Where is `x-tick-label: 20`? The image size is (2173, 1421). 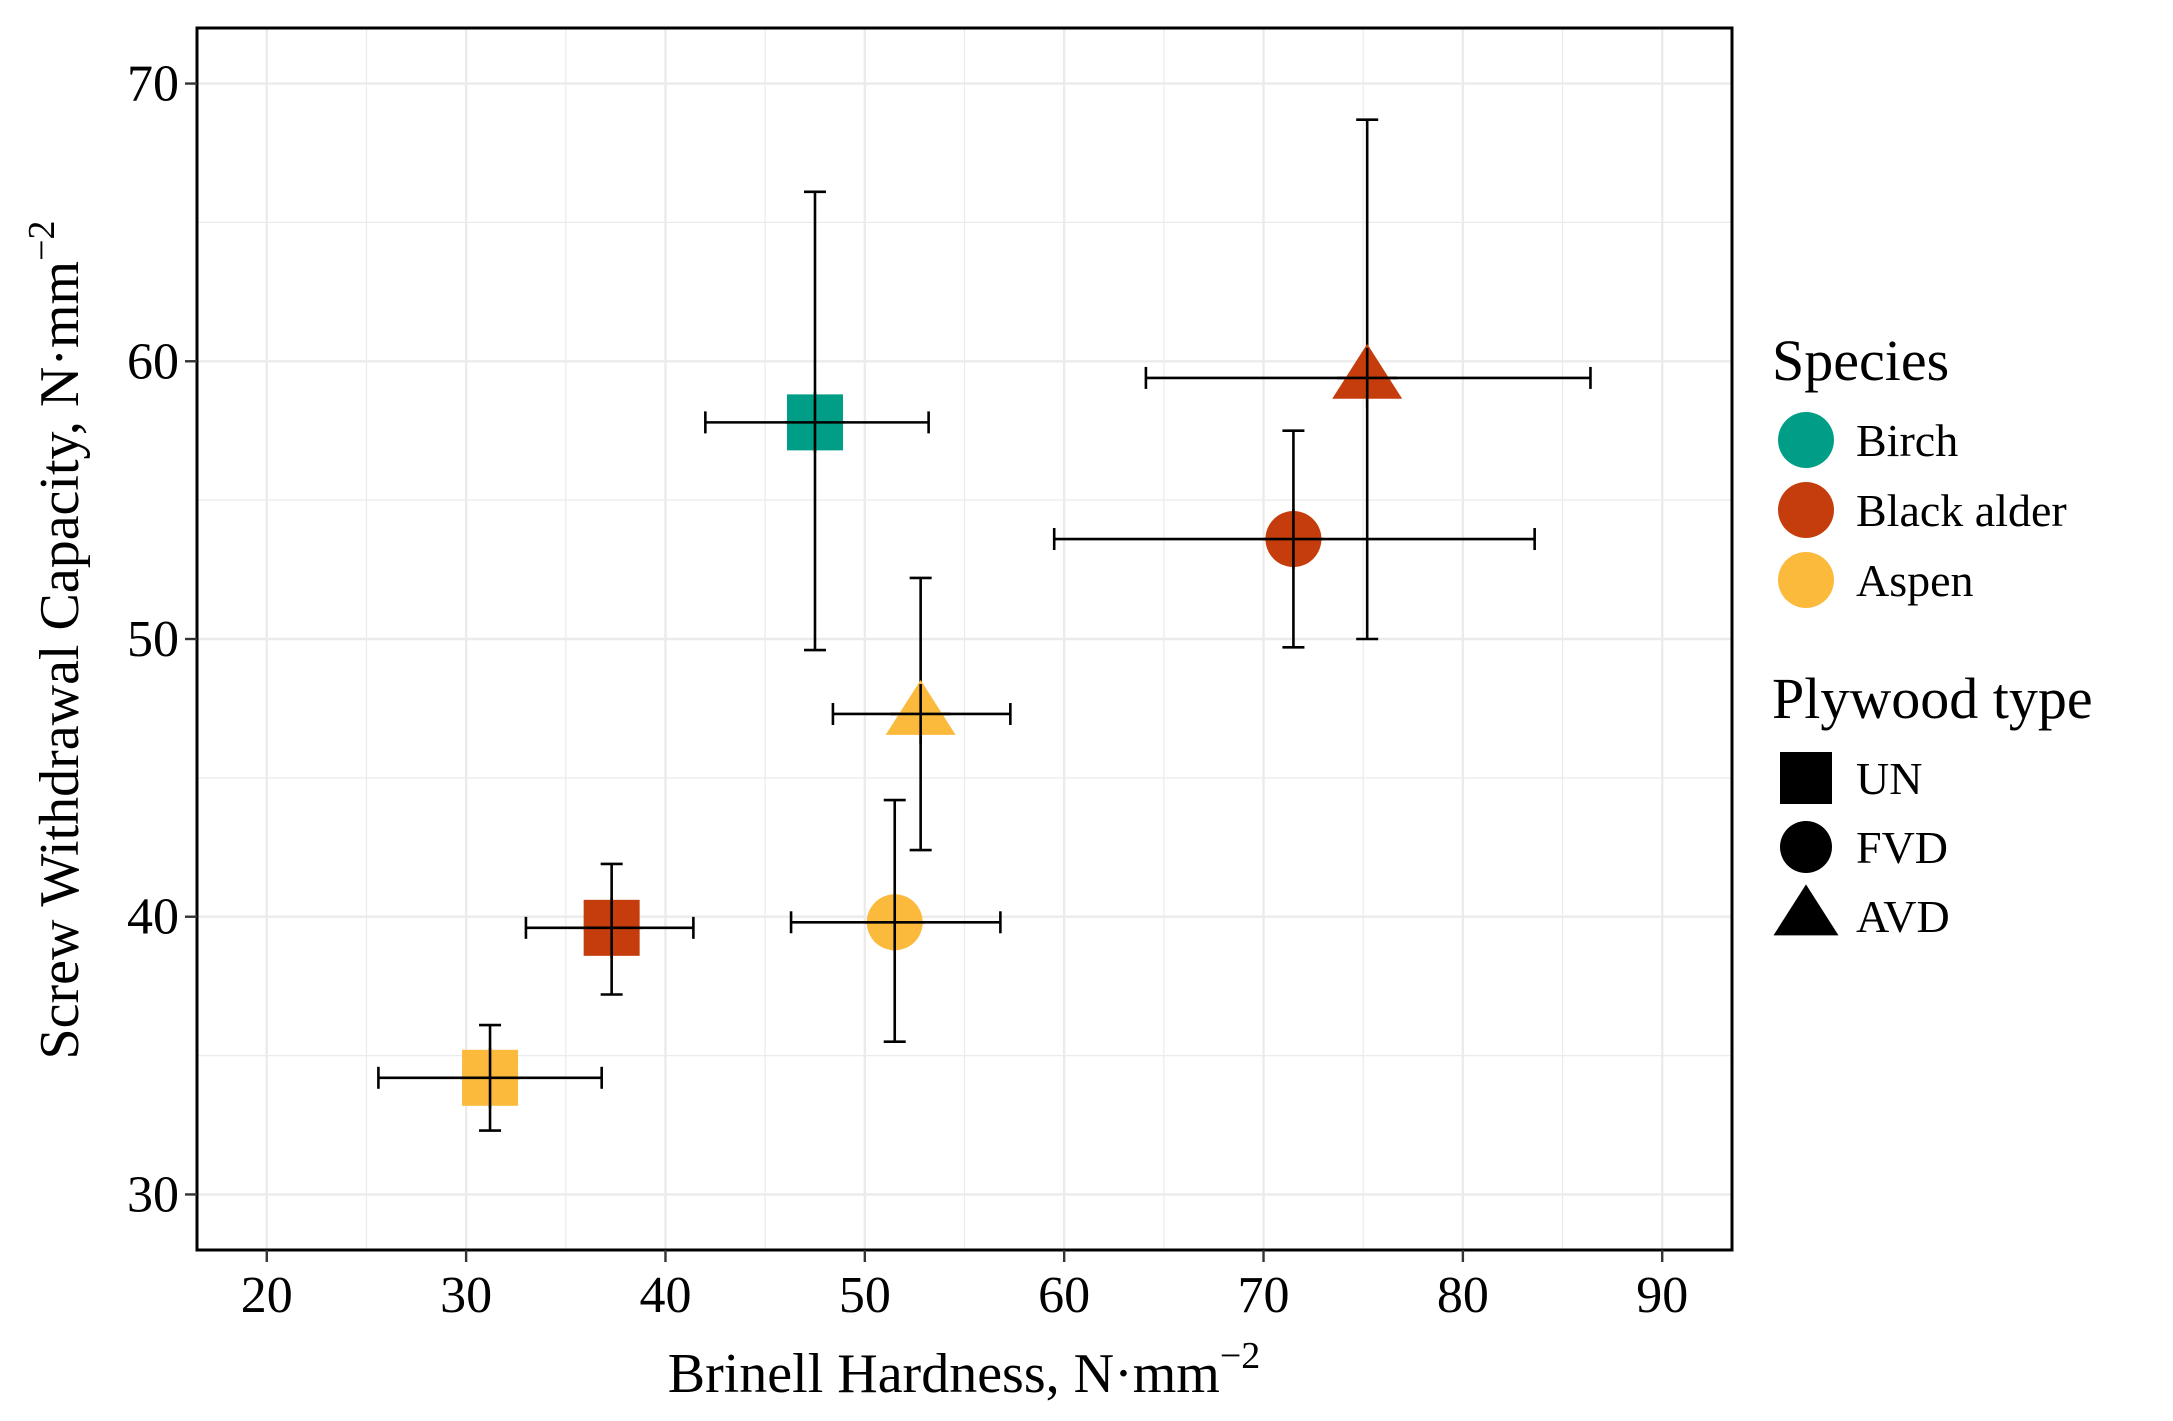
x-tick-label: 20 is located at coordinates (267, 1295).